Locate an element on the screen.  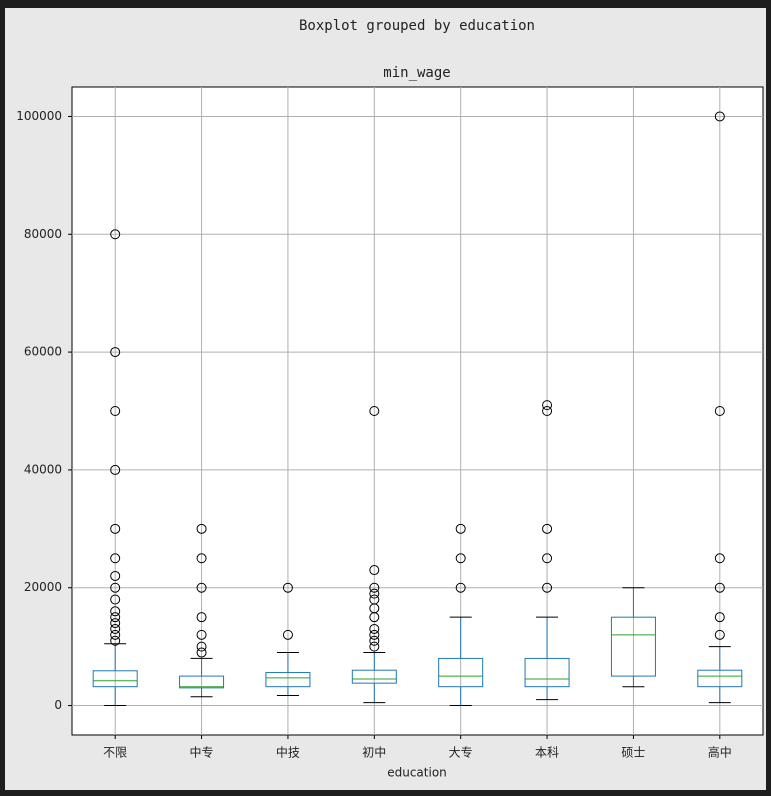
x-tick-label: 不限 is located at coordinates (115, 753).